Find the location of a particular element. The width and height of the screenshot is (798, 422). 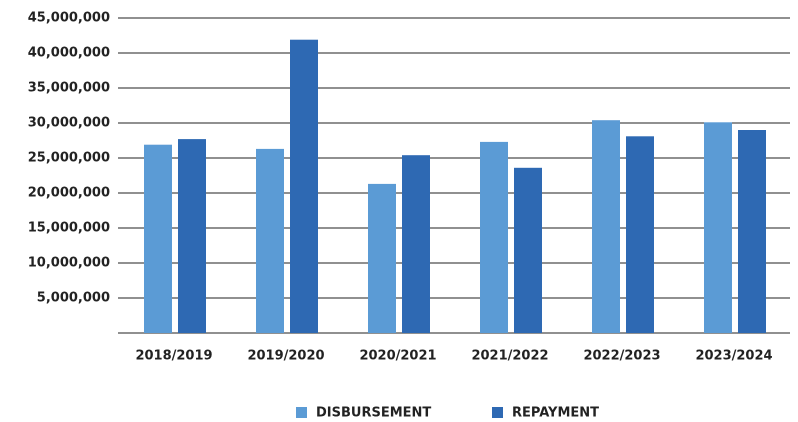

y-tick-label: 25,000,000 is located at coordinates (69, 158).